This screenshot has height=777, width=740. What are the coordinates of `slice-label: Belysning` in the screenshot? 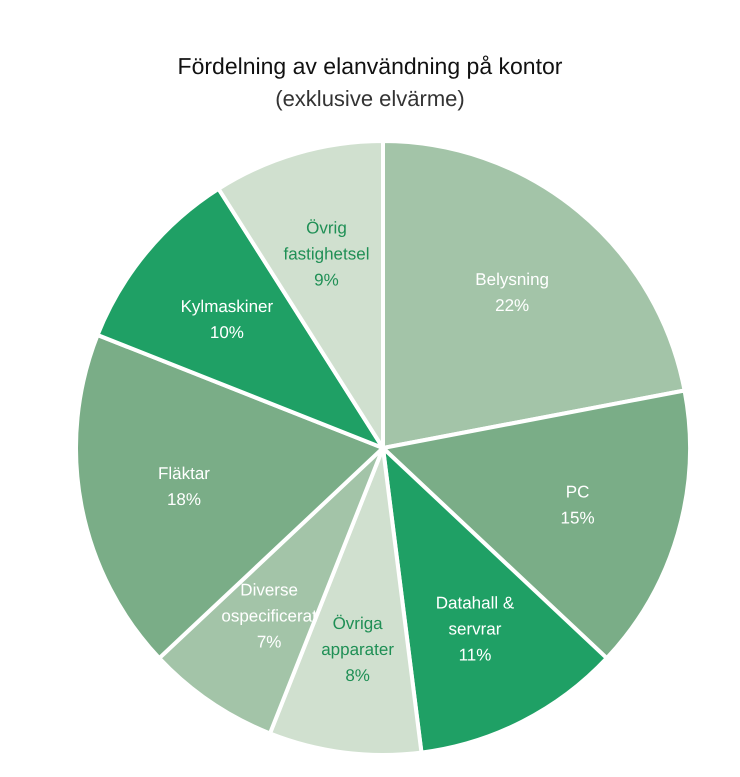 It's located at (512, 278).